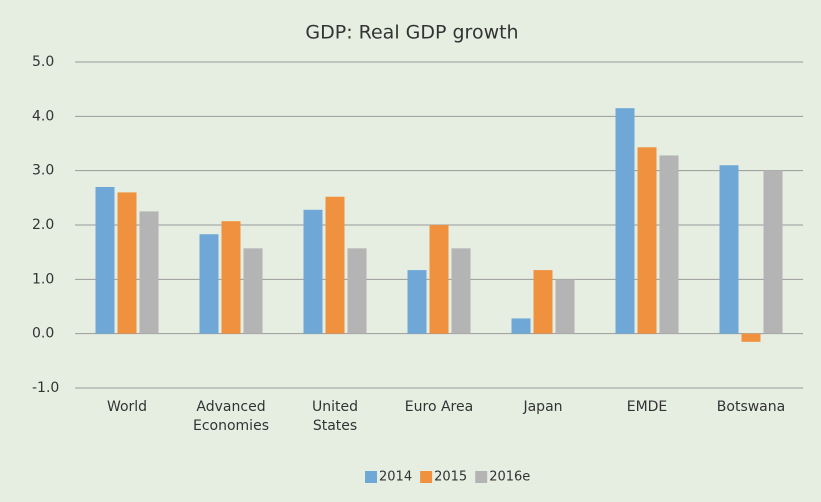 This screenshot has height=502, width=821. I want to click on y-tick-label: 2.0, so click(43, 225).